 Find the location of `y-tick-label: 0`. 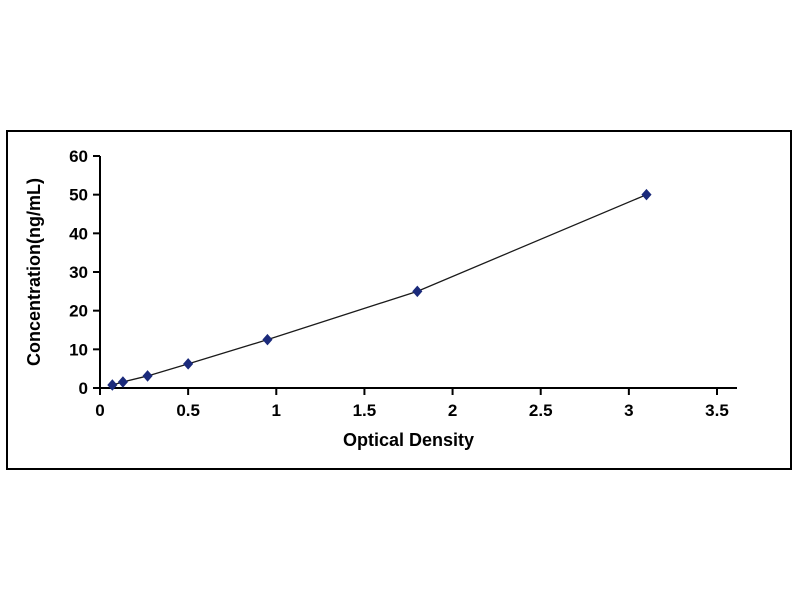

y-tick-label: 0 is located at coordinates (83, 388).